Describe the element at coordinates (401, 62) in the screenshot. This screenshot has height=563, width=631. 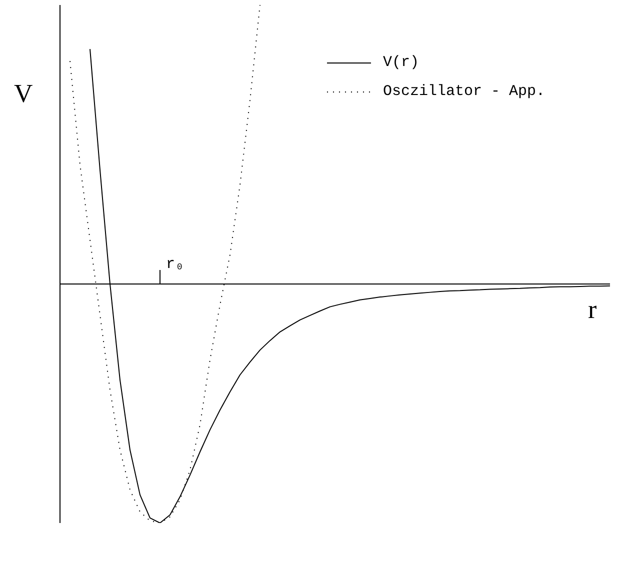
I see `legend-label: V(r)` at that location.